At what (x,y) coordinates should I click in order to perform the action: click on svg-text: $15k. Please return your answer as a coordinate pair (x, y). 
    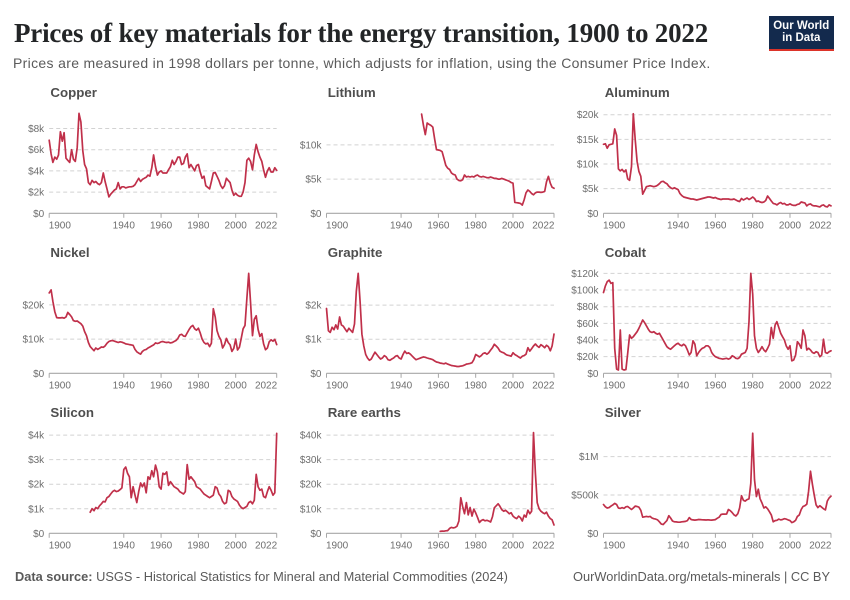
    Looking at the image, I should click on (588, 140).